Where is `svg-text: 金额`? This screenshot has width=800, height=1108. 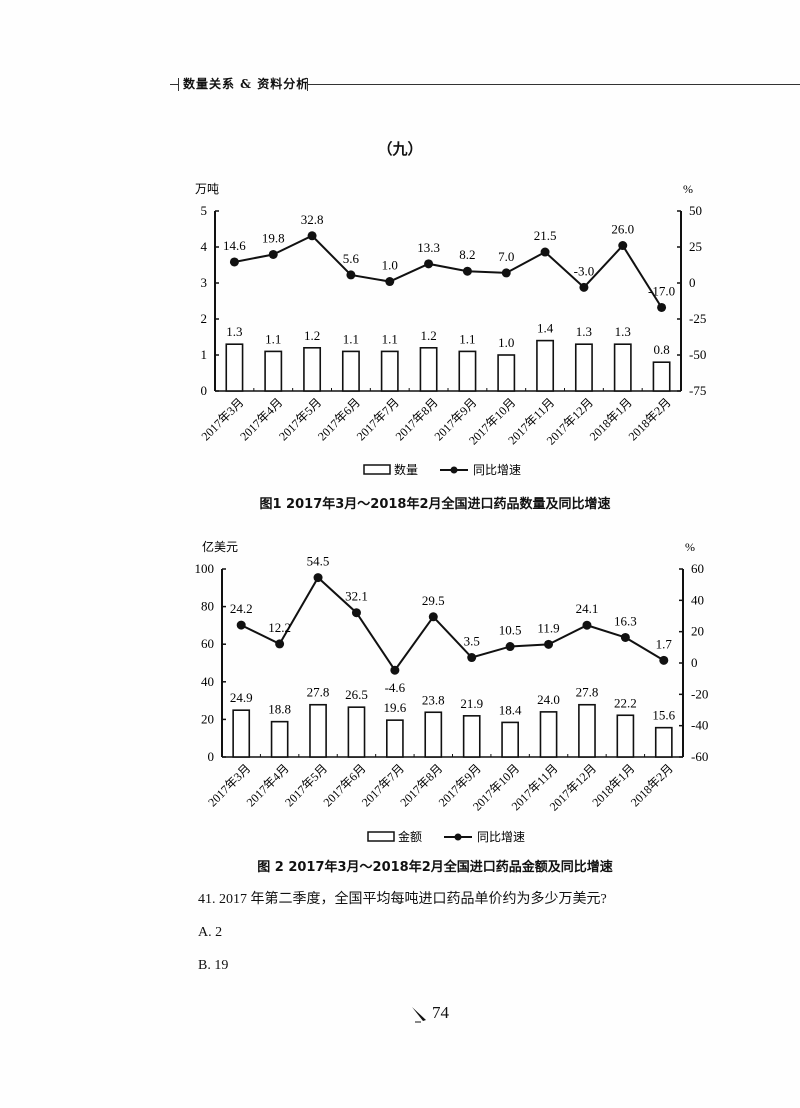
svg-text: 金额 is located at coordinates (410, 836).